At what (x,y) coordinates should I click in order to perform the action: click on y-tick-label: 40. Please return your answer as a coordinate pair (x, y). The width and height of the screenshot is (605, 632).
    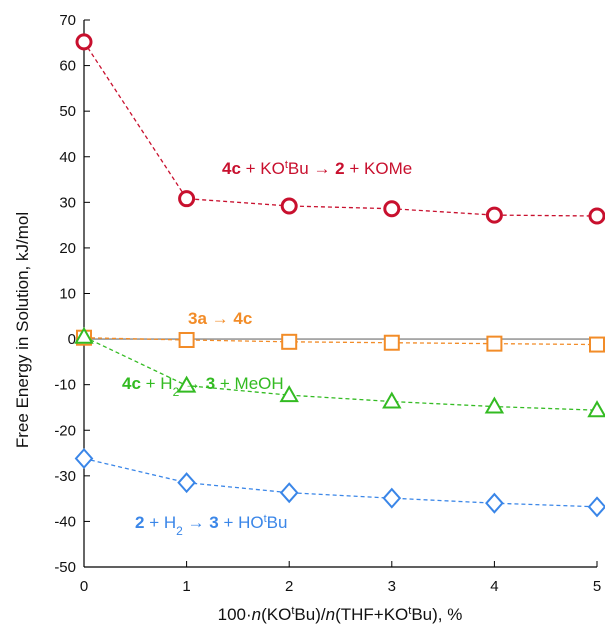
    Looking at the image, I should click on (67, 157).